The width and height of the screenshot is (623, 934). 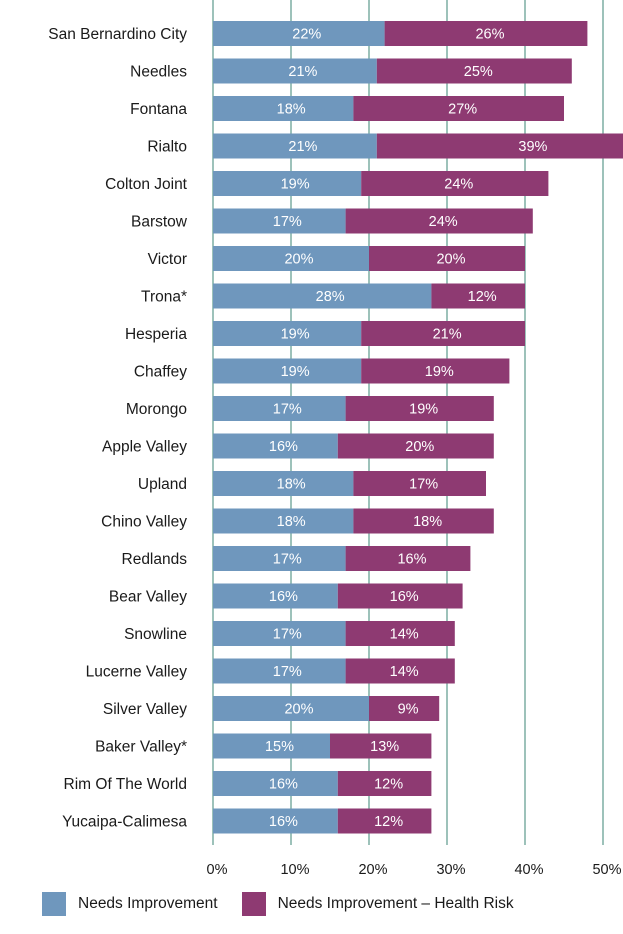 I want to click on value-label: 9%, so click(x=408, y=710).